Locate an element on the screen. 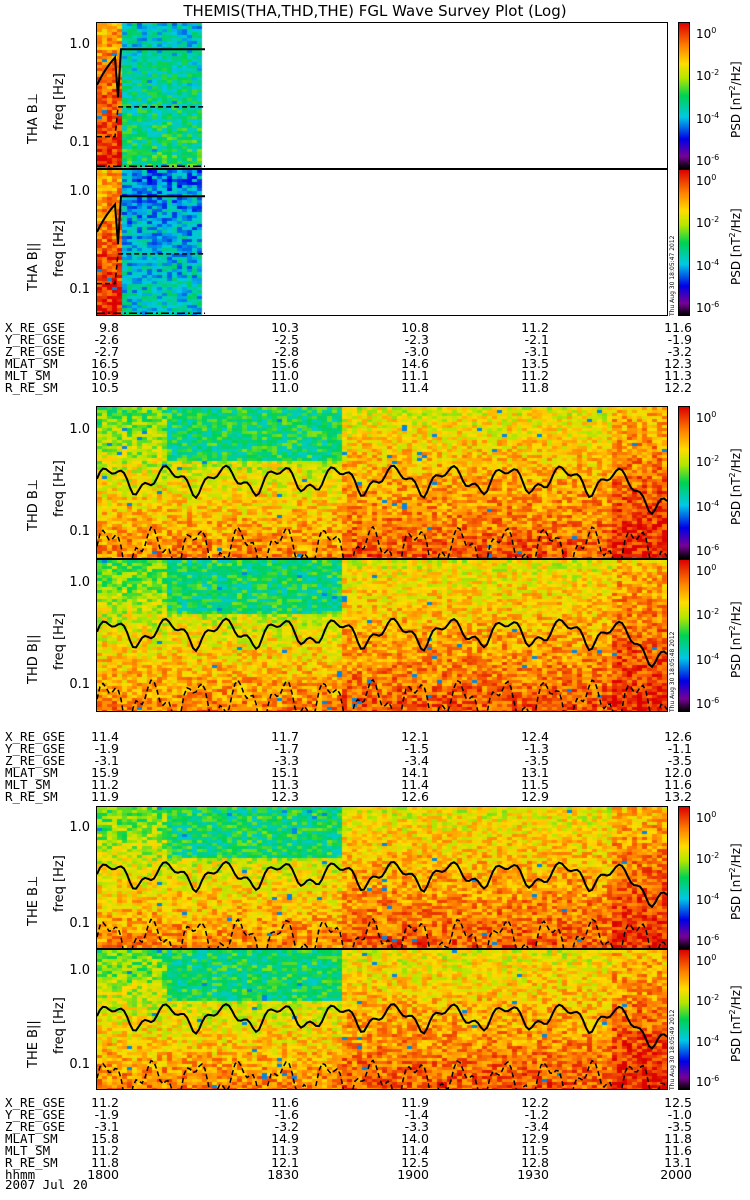 This screenshot has width=750, height=1200. ephemeris-value: 11.1 is located at coordinates (415, 375).